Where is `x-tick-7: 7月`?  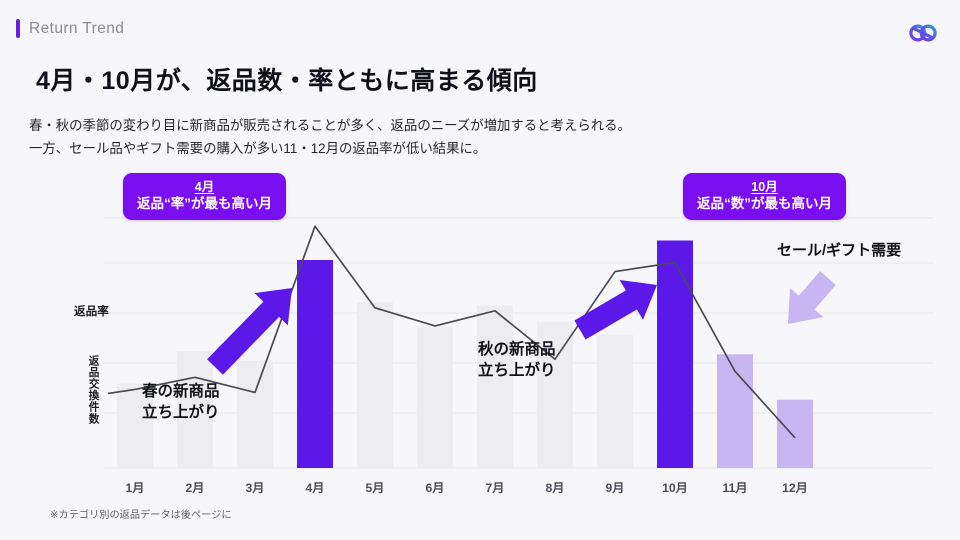 x-tick-7: 7月 is located at coordinates (495, 488).